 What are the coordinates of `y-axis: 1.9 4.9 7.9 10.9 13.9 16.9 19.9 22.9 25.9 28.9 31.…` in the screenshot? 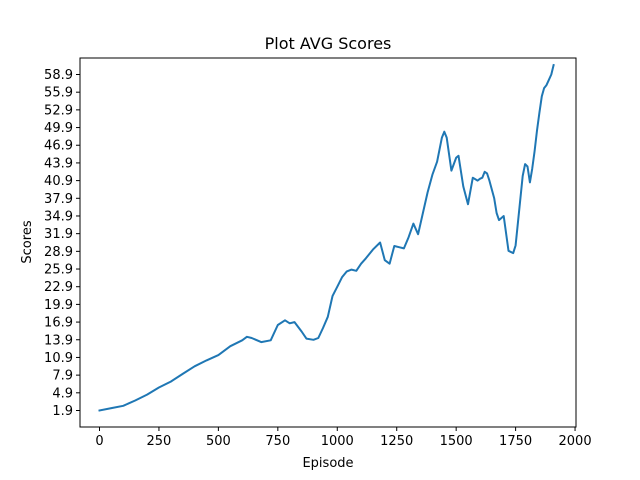 It's located at (62, 243).